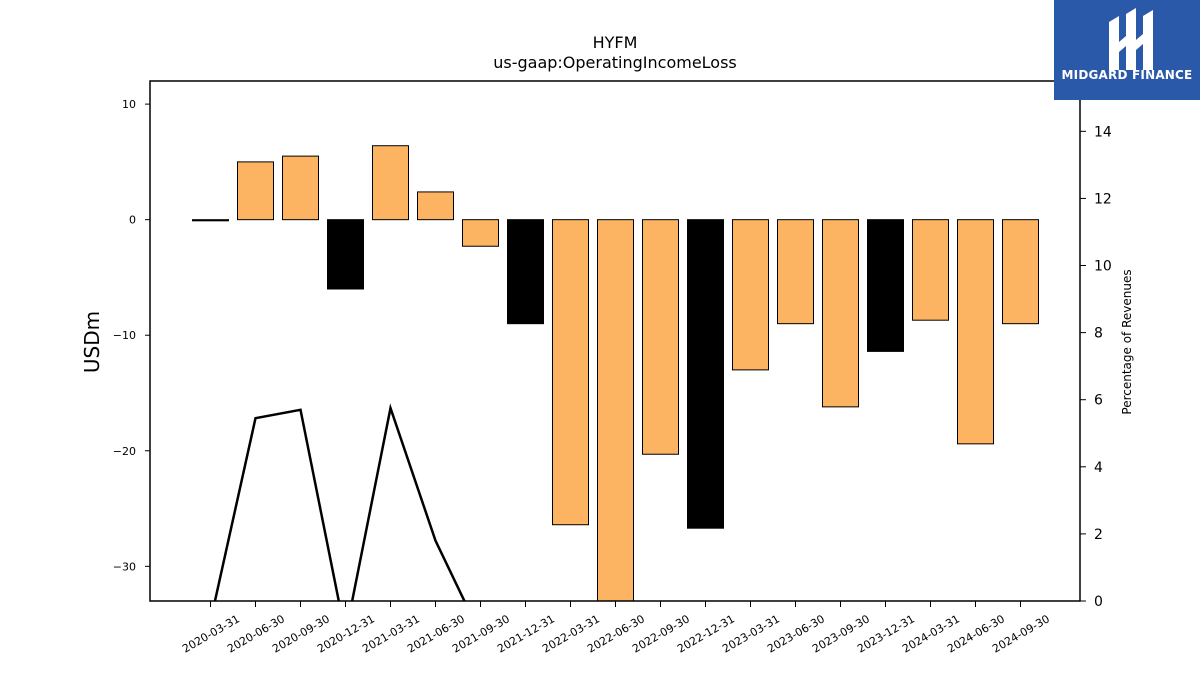 This screenshot has width=1200, height=675. I want to click on y2-axis-label: Percentage of Revenues, so click(1127, 341).